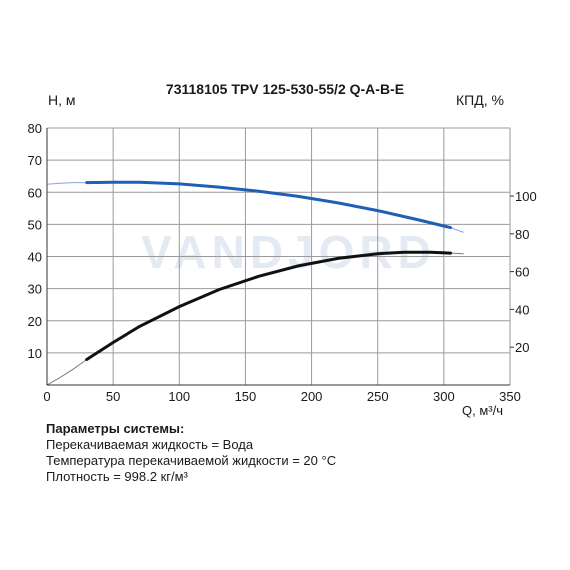  Describe the element at coordinates (444, 396) in the screenshot. I see `x-tick-label: 300` at that location.